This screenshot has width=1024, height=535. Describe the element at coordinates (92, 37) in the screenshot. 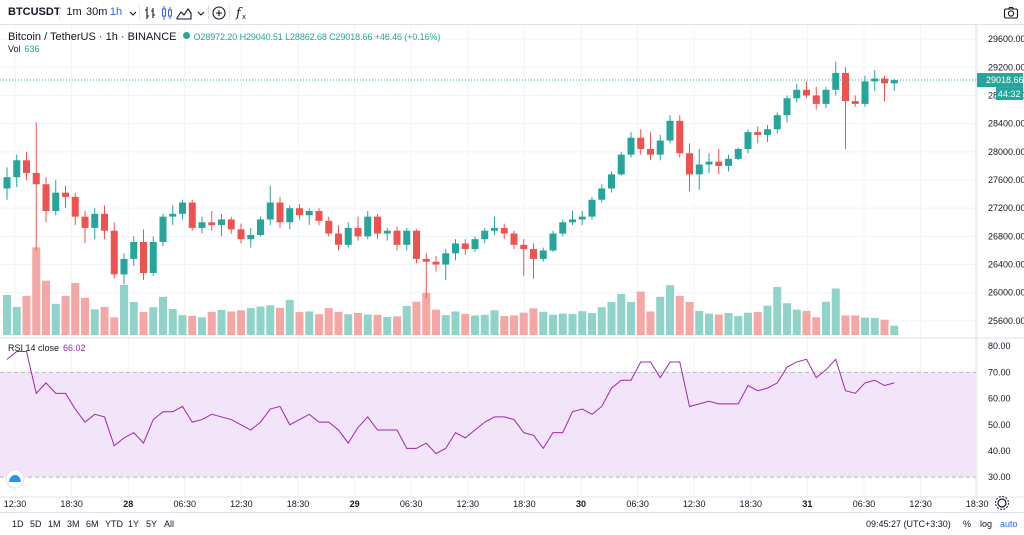

I see `symbol-title: Bitcoin / TetherUS · 1h · BINANCE` at that location.